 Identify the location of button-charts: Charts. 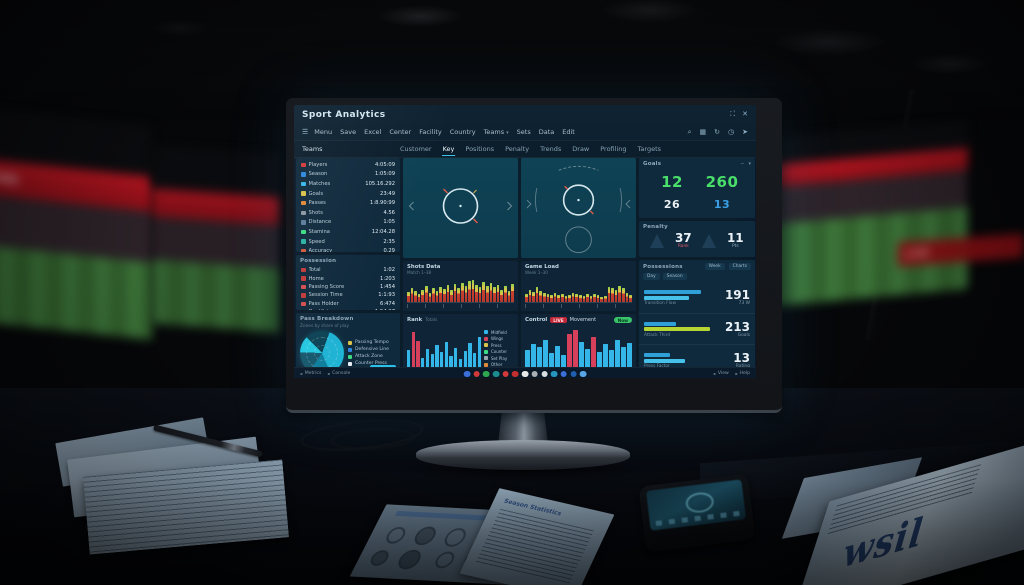
(739, 266).